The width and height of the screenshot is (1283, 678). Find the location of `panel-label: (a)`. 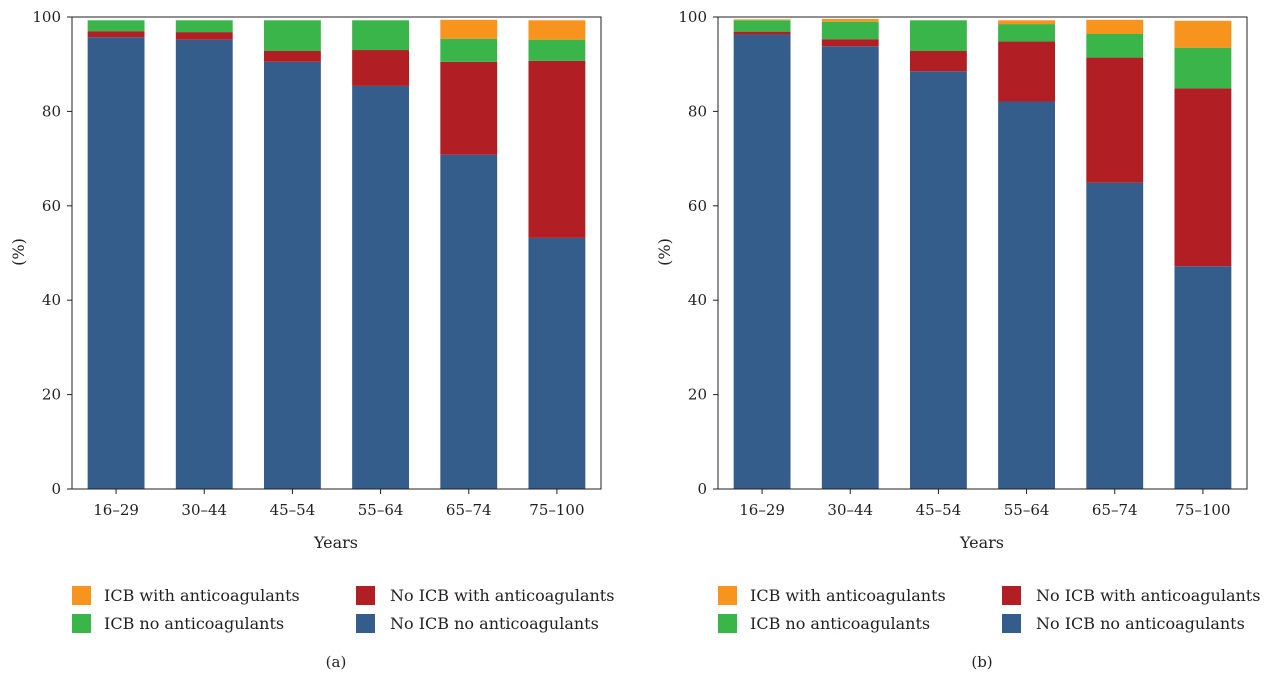

panel-label: (a) is located at coordinates (336, 662).